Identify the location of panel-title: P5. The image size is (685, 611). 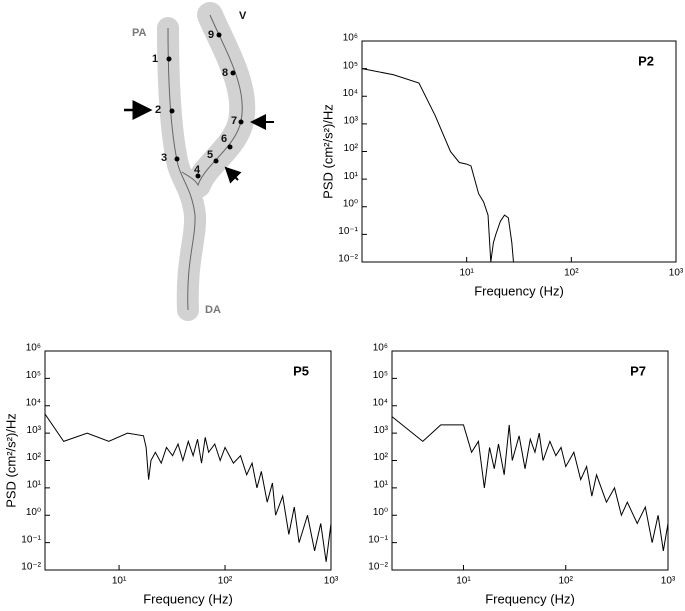
(301, 370).